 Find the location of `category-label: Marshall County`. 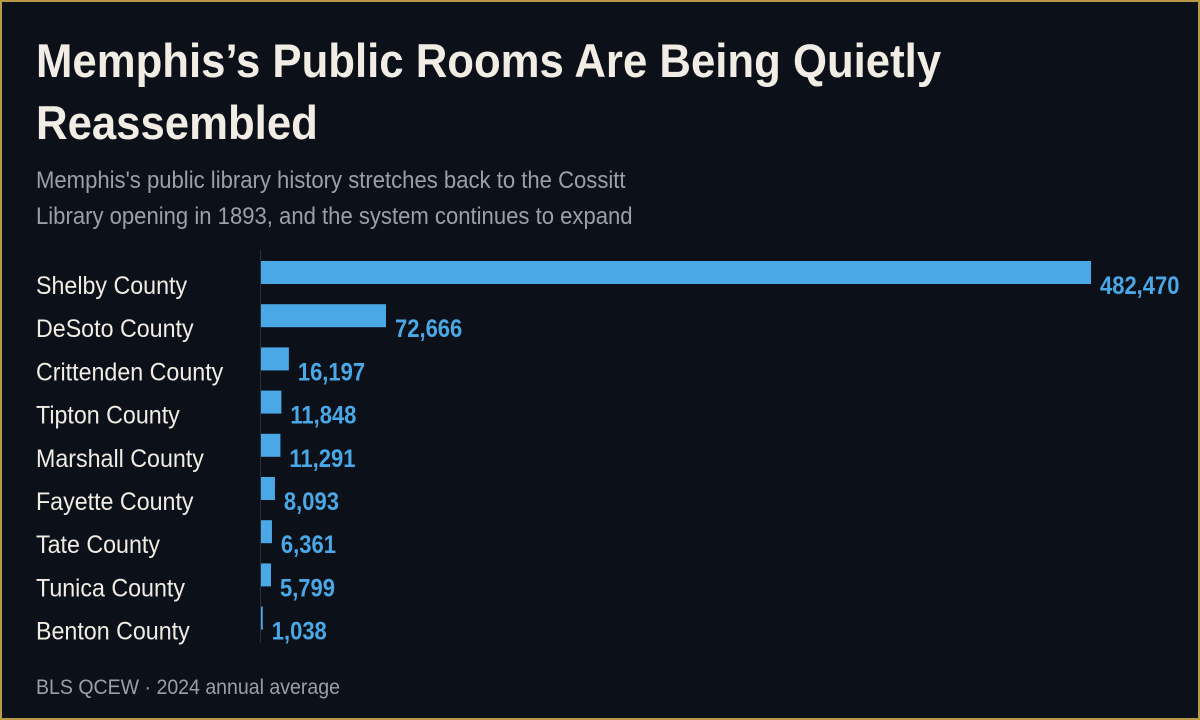

category-label: Marshall County is located at coordinates (120, 459).